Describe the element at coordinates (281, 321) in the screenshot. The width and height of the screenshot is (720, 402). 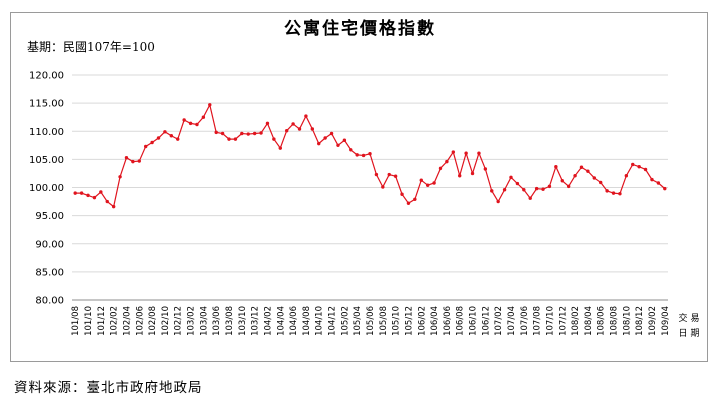
I see `x-tick-label: 104/04` at that location.